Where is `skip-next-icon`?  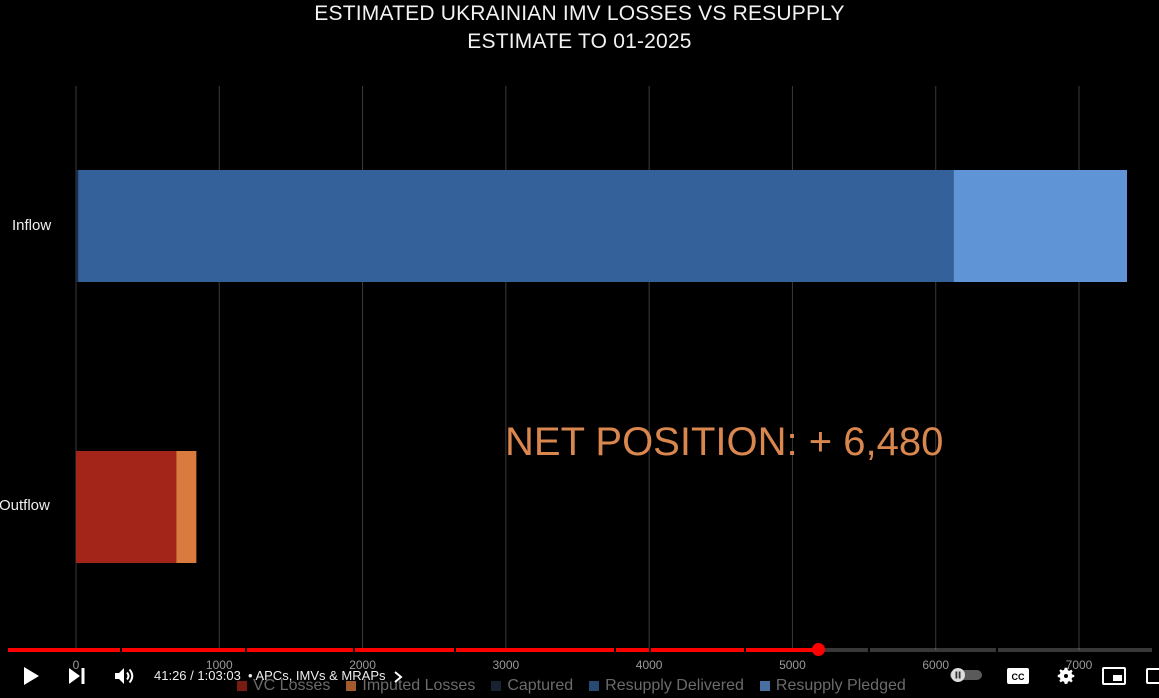 skip-next-icon is located at coordinates (77, 676).